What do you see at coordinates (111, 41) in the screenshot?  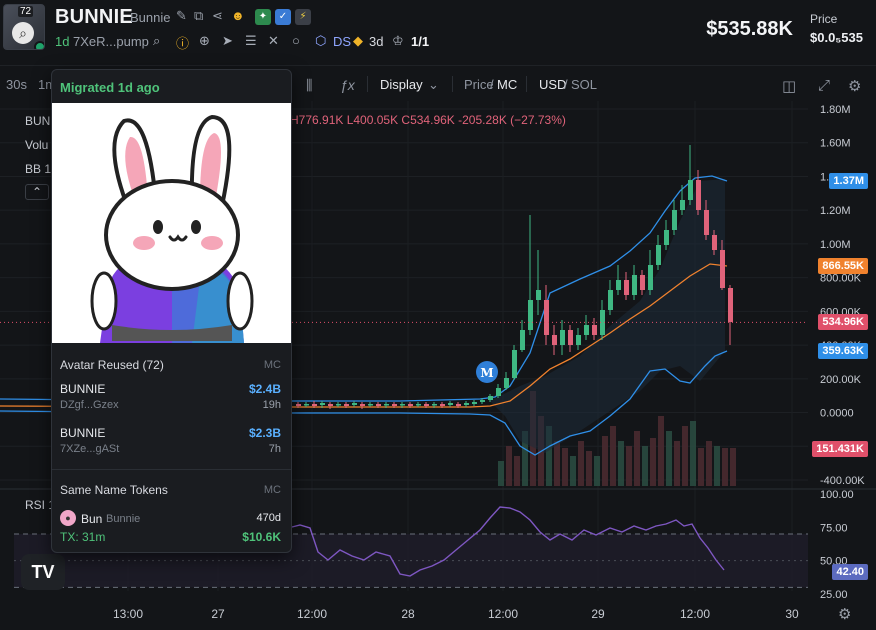 I see `token-address: 7XeR...pump` at bounding box center [111, 41].